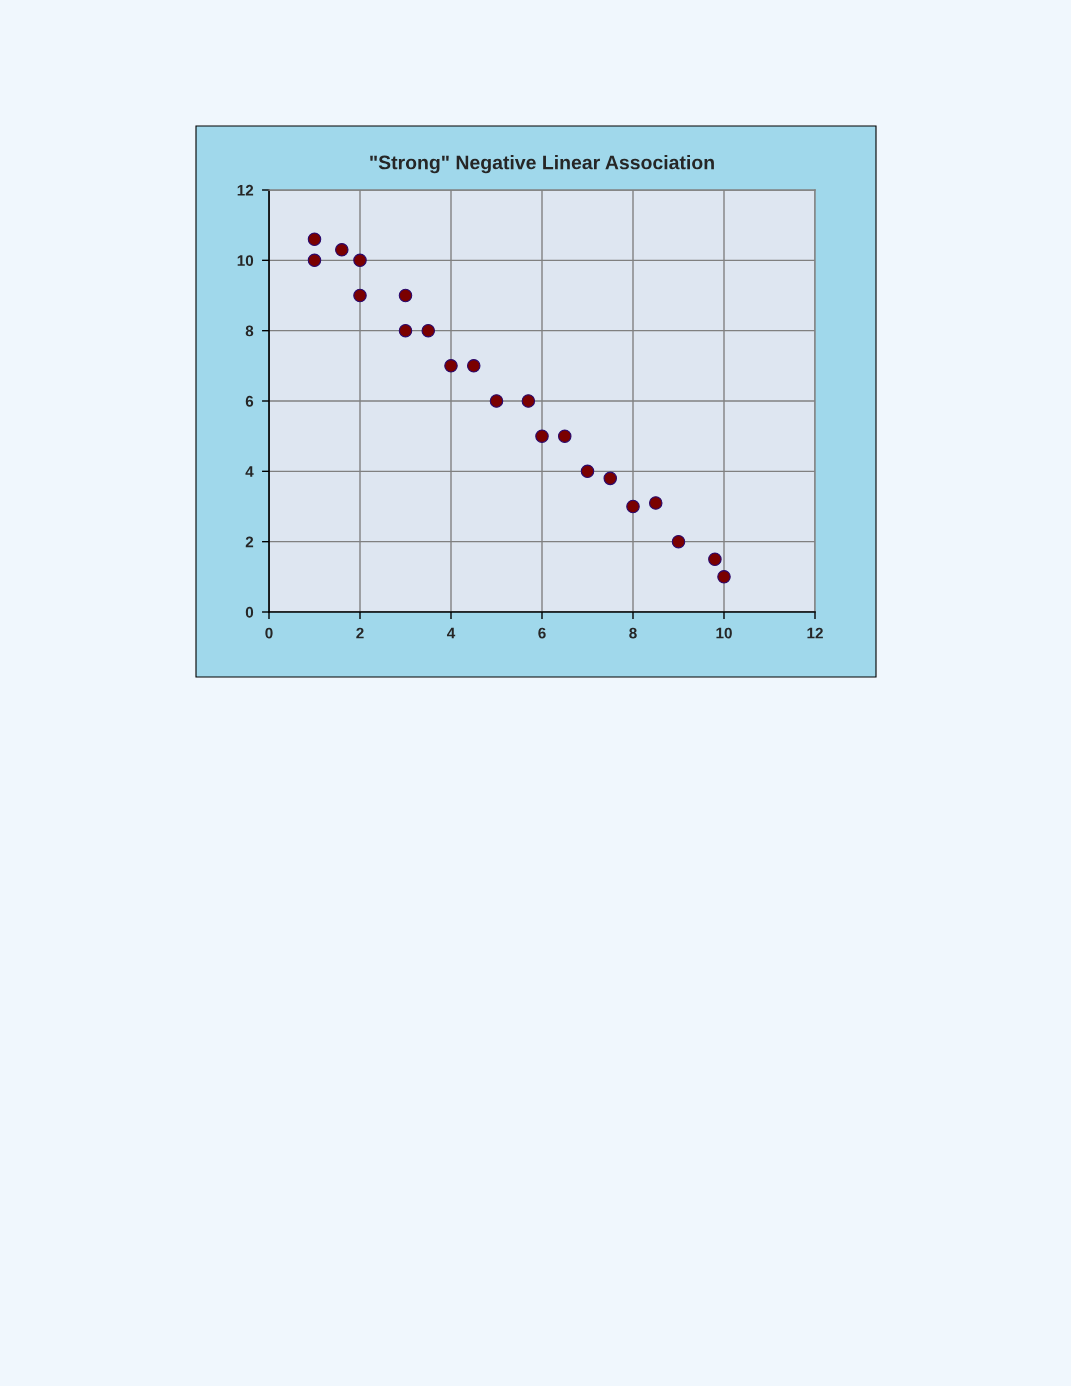 Image resolution: width=1071 pixels, height=1386 pixels. What do you see at coordinates (249, 612) in the screenshot?
I see `y-tick-label: 0` at bounding box center [249, 612].